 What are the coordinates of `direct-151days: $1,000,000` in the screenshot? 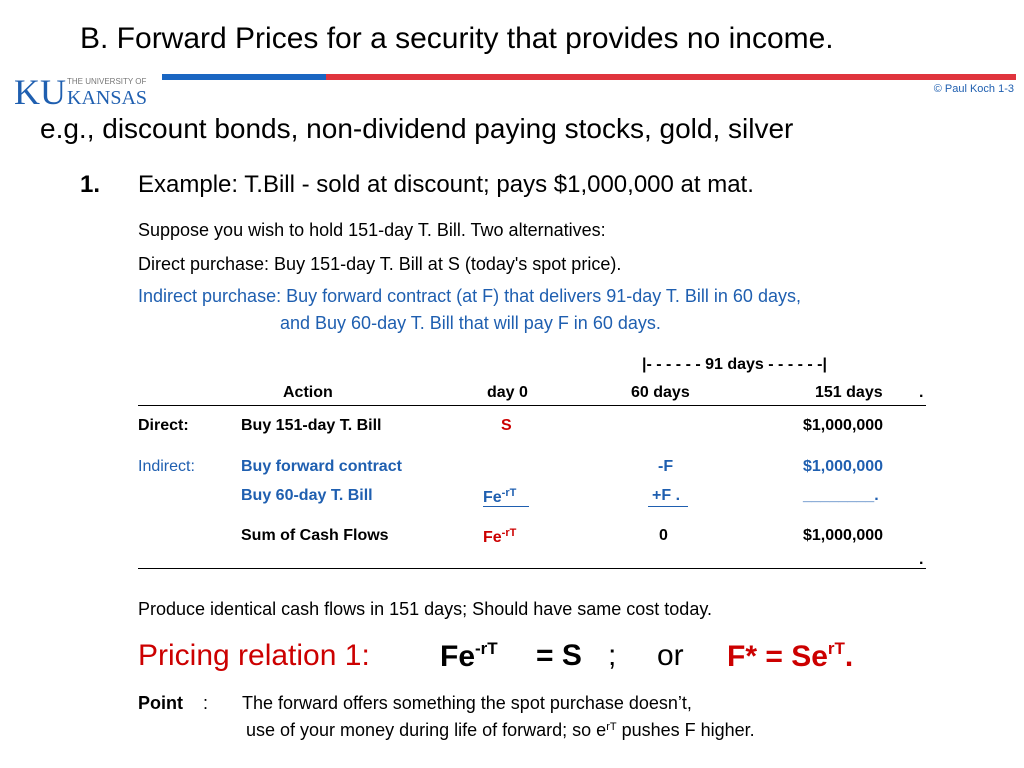 It's located at (843, 425).